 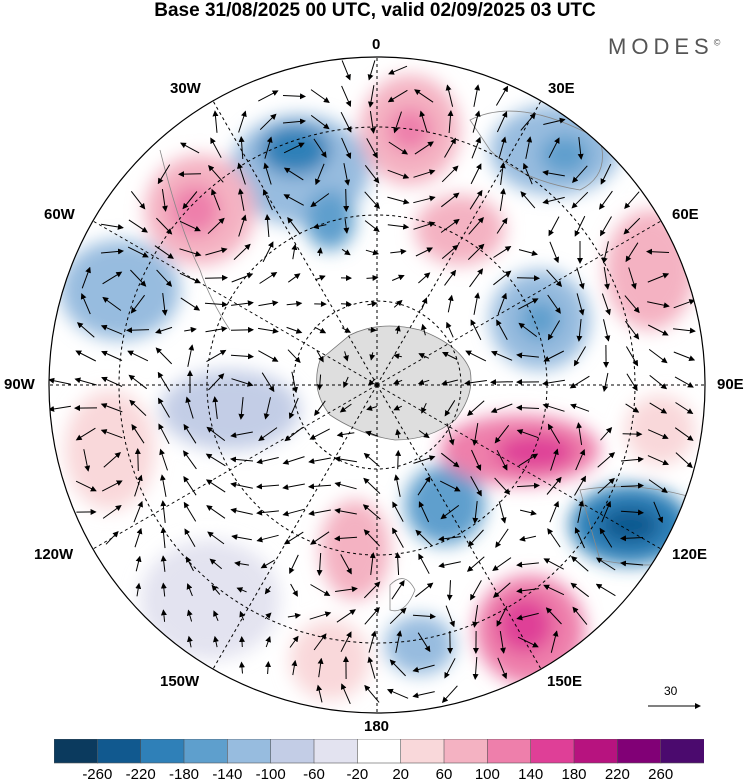 What do you see at coordinates (314, 774) in the screenshot?
I see `colorbar-tick-label: -60` at bounding box center [314, 774].